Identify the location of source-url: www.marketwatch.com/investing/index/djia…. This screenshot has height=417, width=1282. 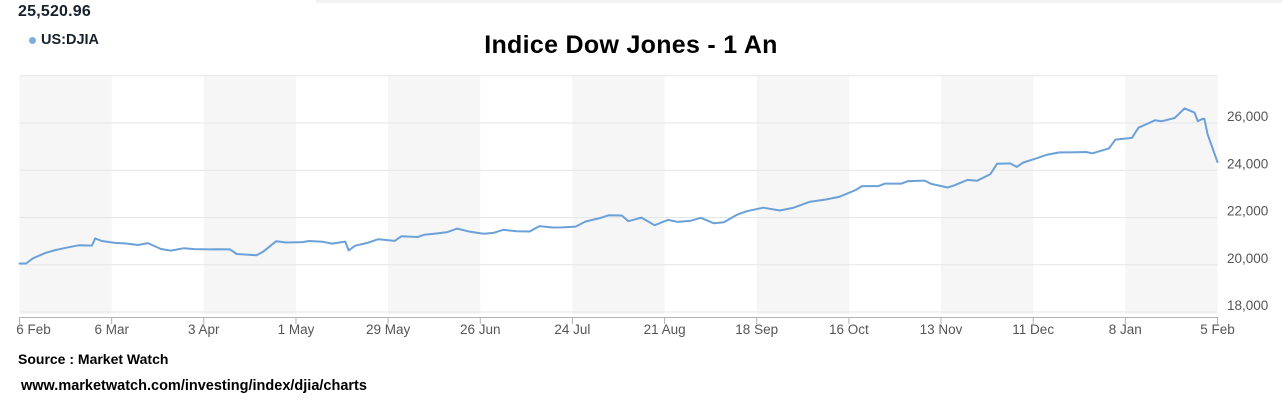
(194, 386).